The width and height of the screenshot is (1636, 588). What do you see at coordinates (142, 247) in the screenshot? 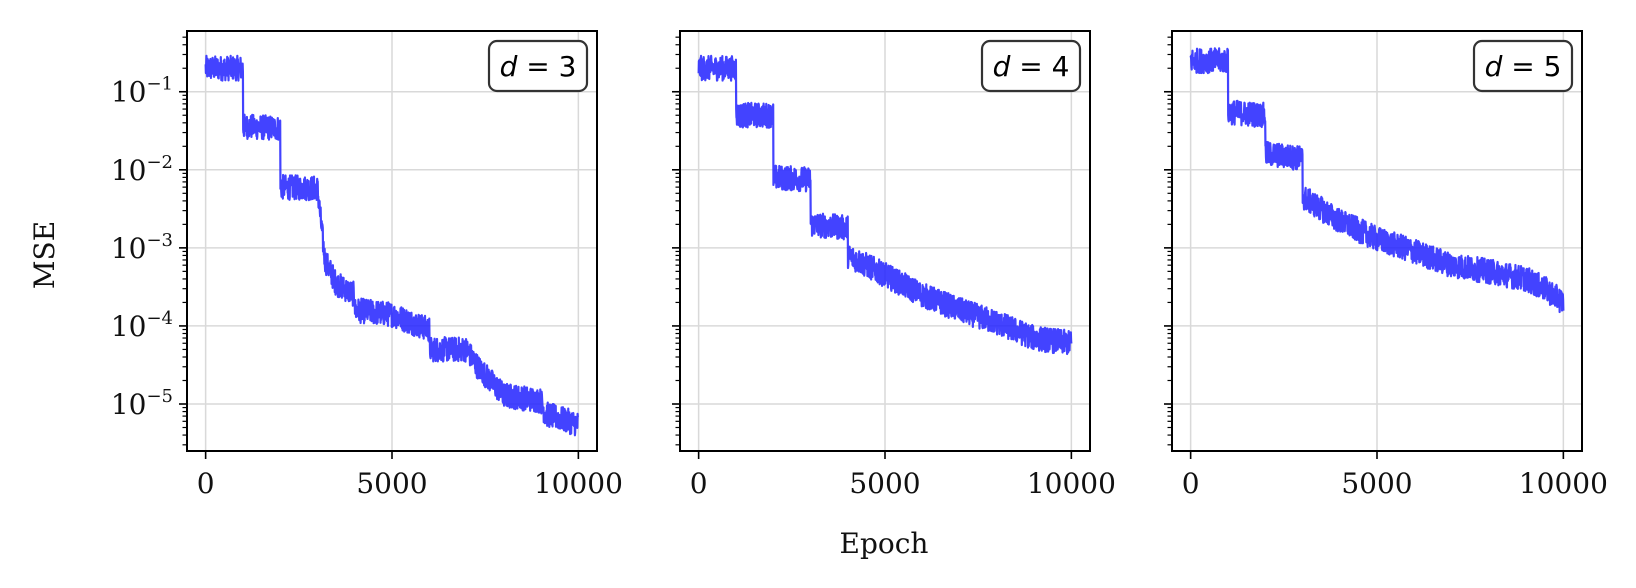
I see `y-tick-label: 10⁻³` at bounding box center [142, 247].